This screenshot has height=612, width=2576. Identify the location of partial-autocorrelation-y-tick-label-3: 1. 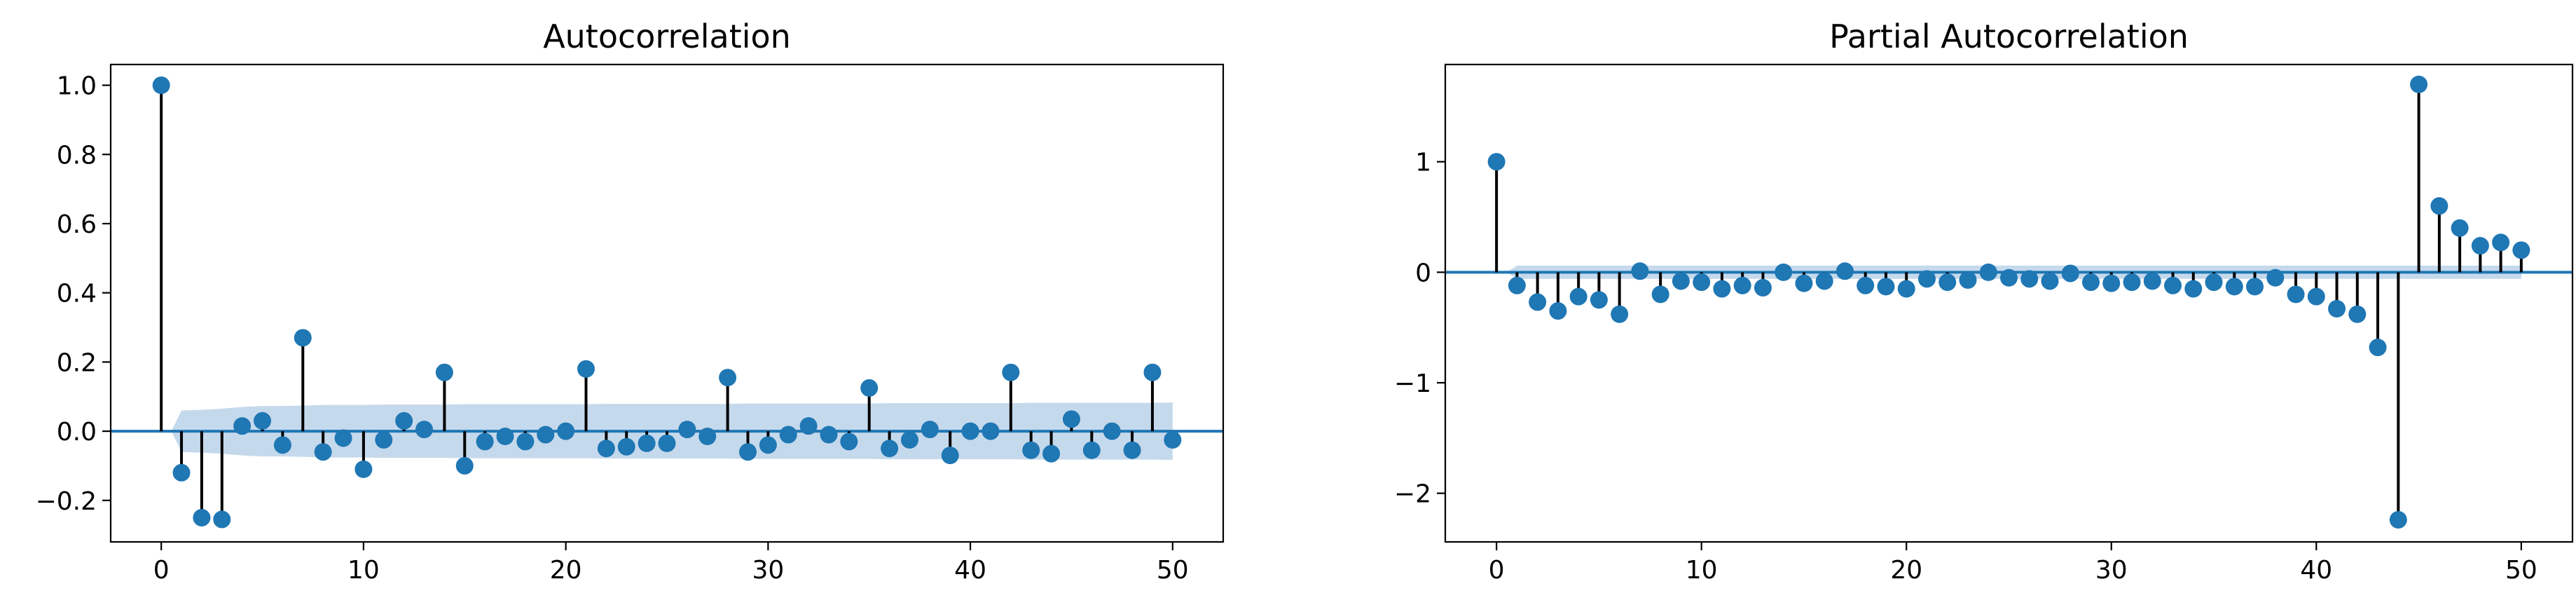
(1423, 163).